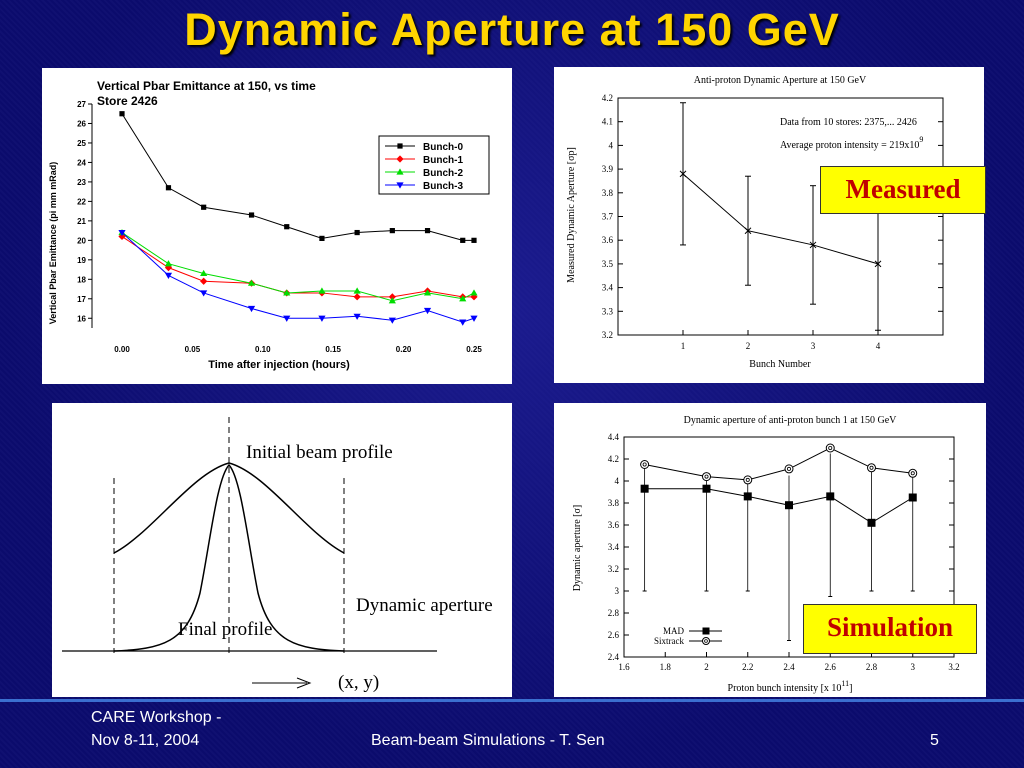 Image resolution: width=1024 pixels, height=768 pixels. I want to click on footer-author: Beam-beam Simulations - T. Sen, so click(488, 740).